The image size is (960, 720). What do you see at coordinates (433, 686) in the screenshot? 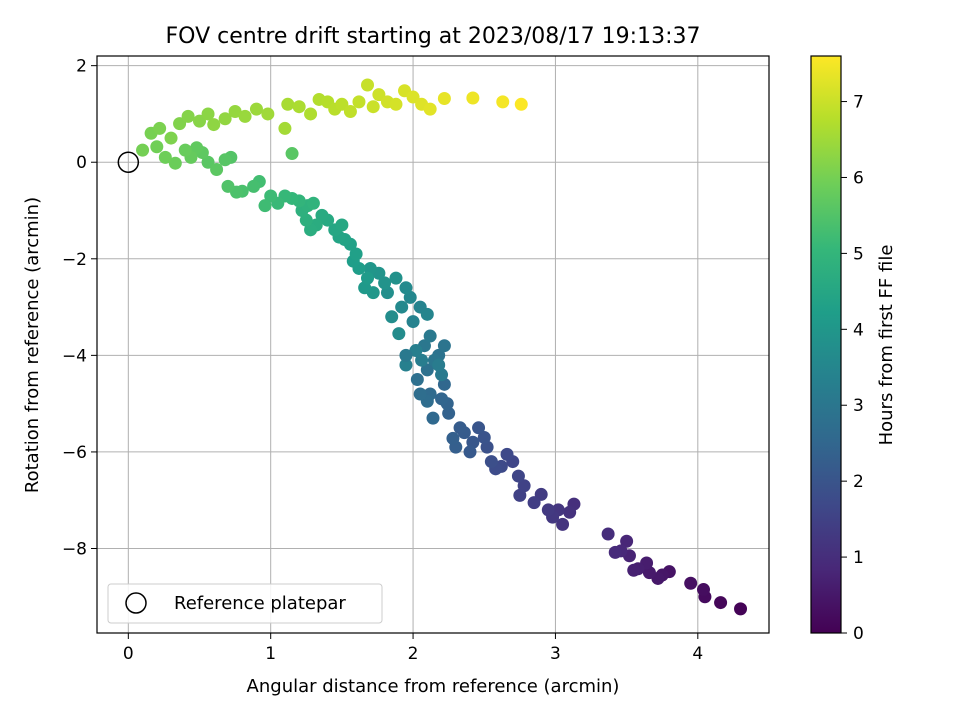
I see `x-axis-label: Angular distance from reference (arcmin)` at bounding box center [433, 686].